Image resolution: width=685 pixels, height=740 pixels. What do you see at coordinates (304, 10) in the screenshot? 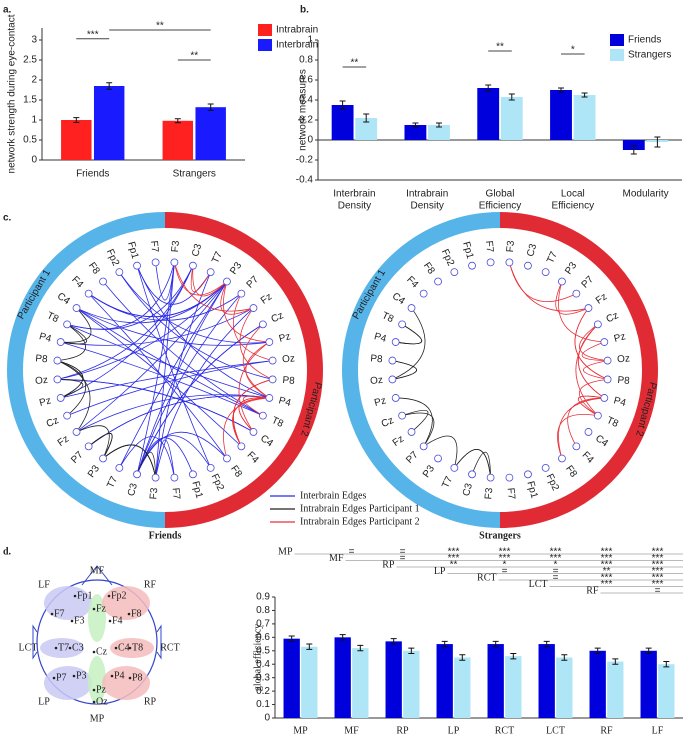
I see `panel-label: b.` at bounding box center [304, 10].